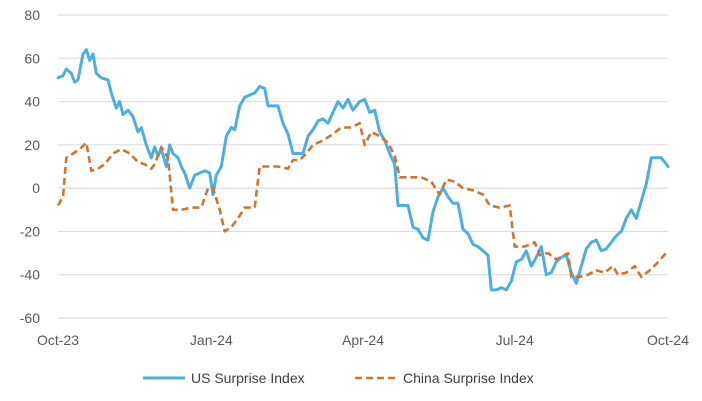 The image size is (702, 401). I want to click on legend-label: China Surprise Index, so click(468, 378).